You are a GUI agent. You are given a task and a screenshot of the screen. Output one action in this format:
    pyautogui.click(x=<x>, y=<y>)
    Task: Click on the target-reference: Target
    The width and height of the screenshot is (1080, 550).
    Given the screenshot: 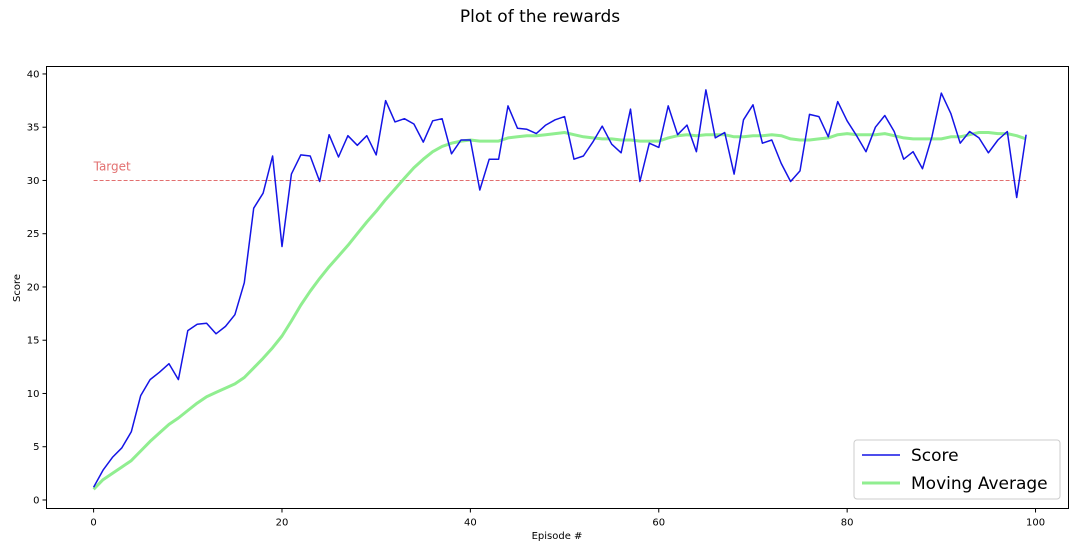 What is the action you would take?
    pyautogui.click(x=560, y=170)
    